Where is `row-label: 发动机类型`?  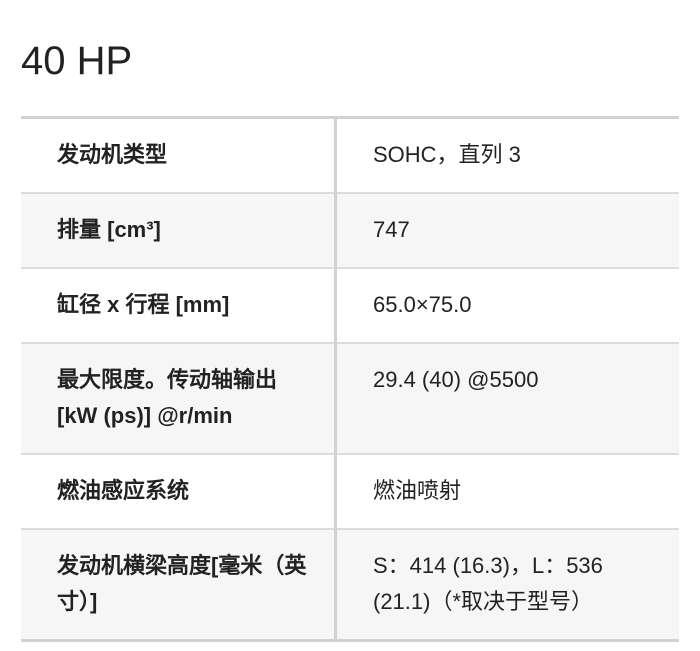
row-label: 发动机类型 is located at coordinates (179, 155).